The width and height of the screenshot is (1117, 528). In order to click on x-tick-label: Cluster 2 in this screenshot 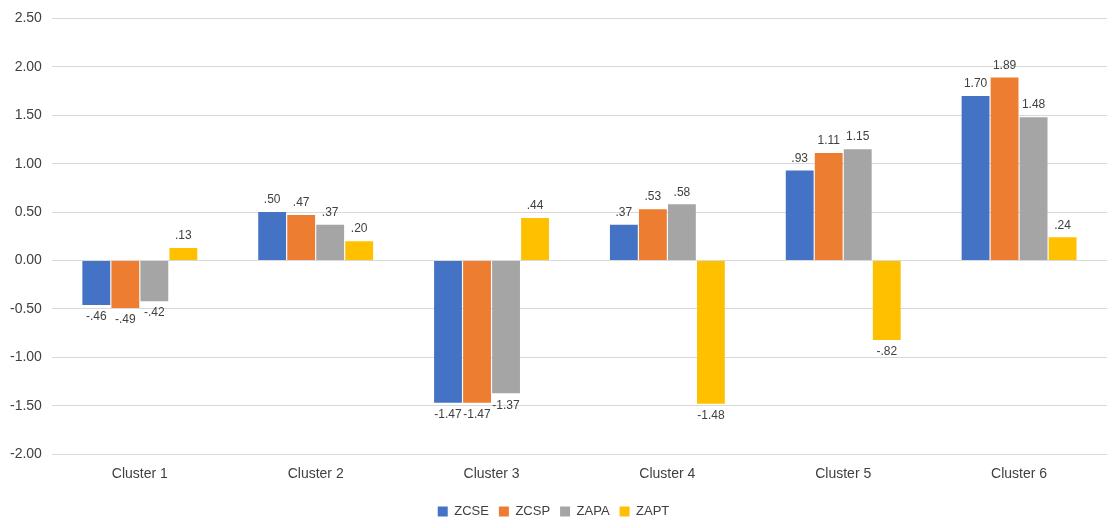, I will do `click(315, 473)`.